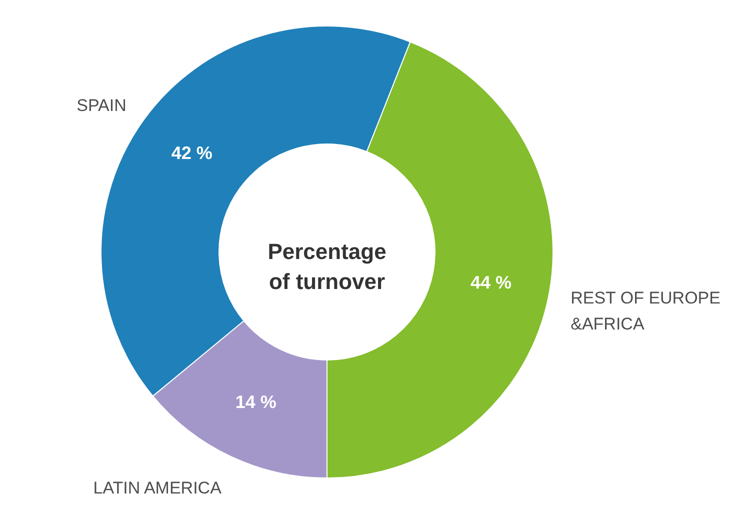 This screenshot has width=755, height=516. What do you see at coordinates (255, 402) in the screenshot?
I see `data-label: 14 %` at bounding box center [255, 402].